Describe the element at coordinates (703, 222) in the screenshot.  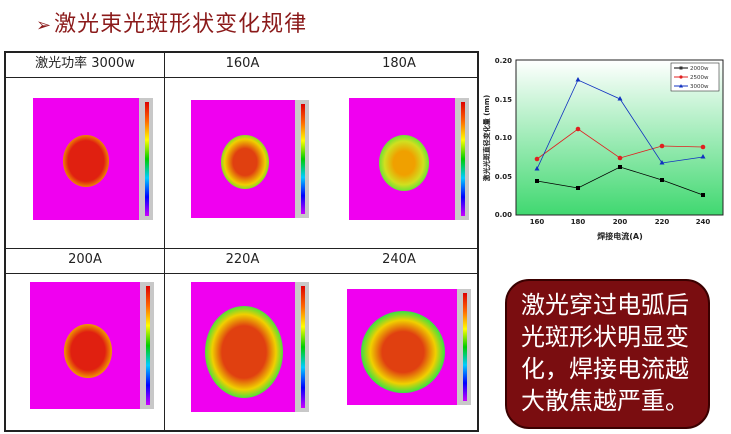
I see `svg-text: 240` at that location.